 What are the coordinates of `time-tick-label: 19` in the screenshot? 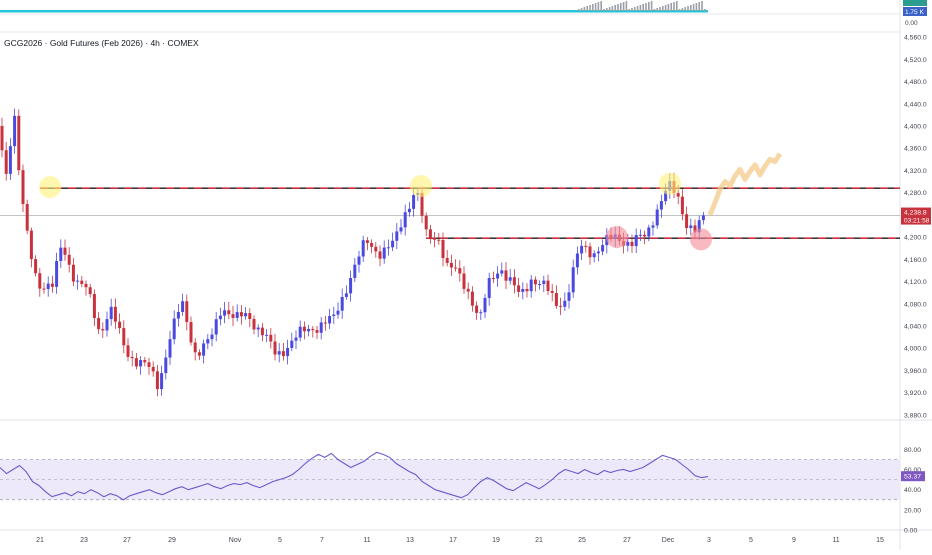 It's located at (496, 540).